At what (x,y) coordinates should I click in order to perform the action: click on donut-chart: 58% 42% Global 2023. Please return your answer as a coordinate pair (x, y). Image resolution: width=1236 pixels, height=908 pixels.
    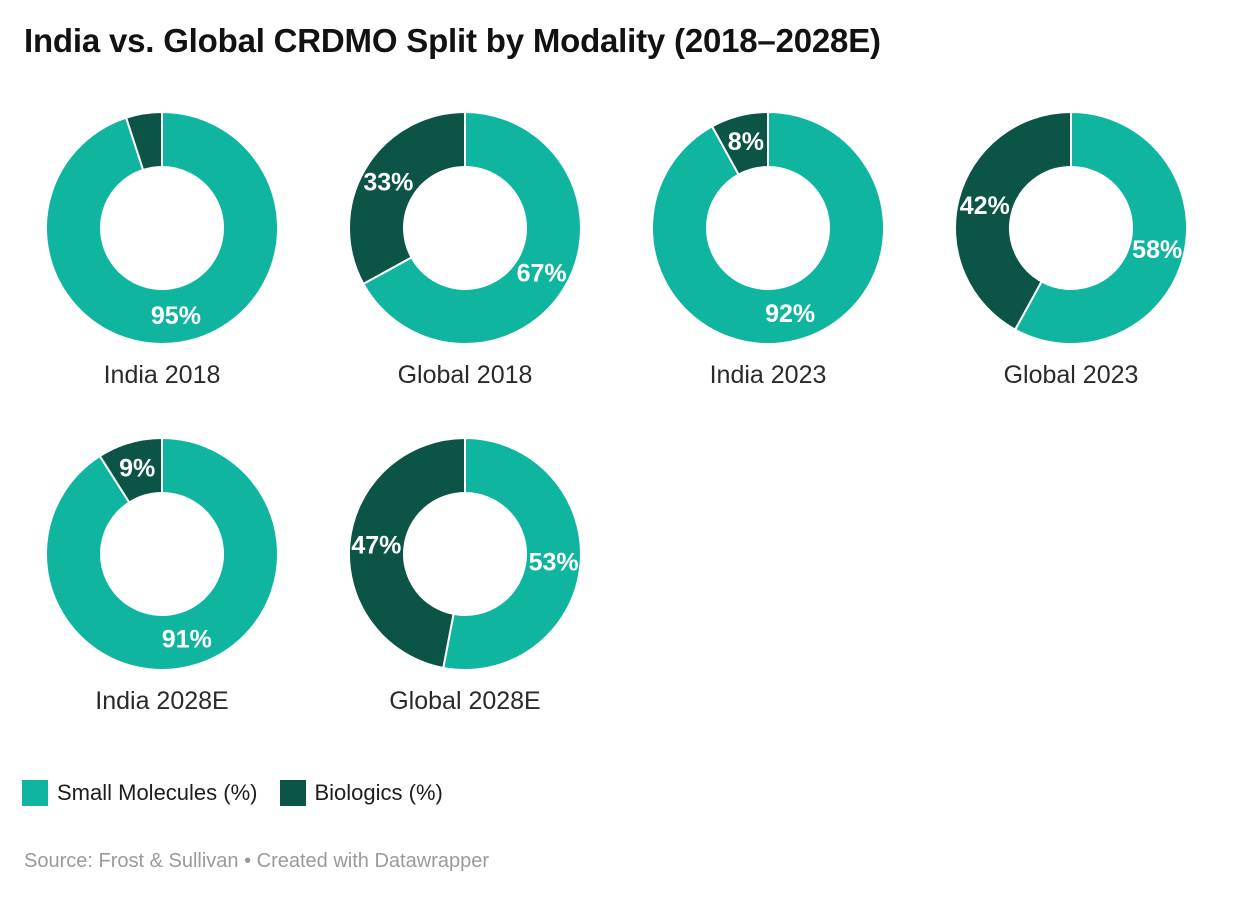
    Looking at the image, I should click on (1071, 250).